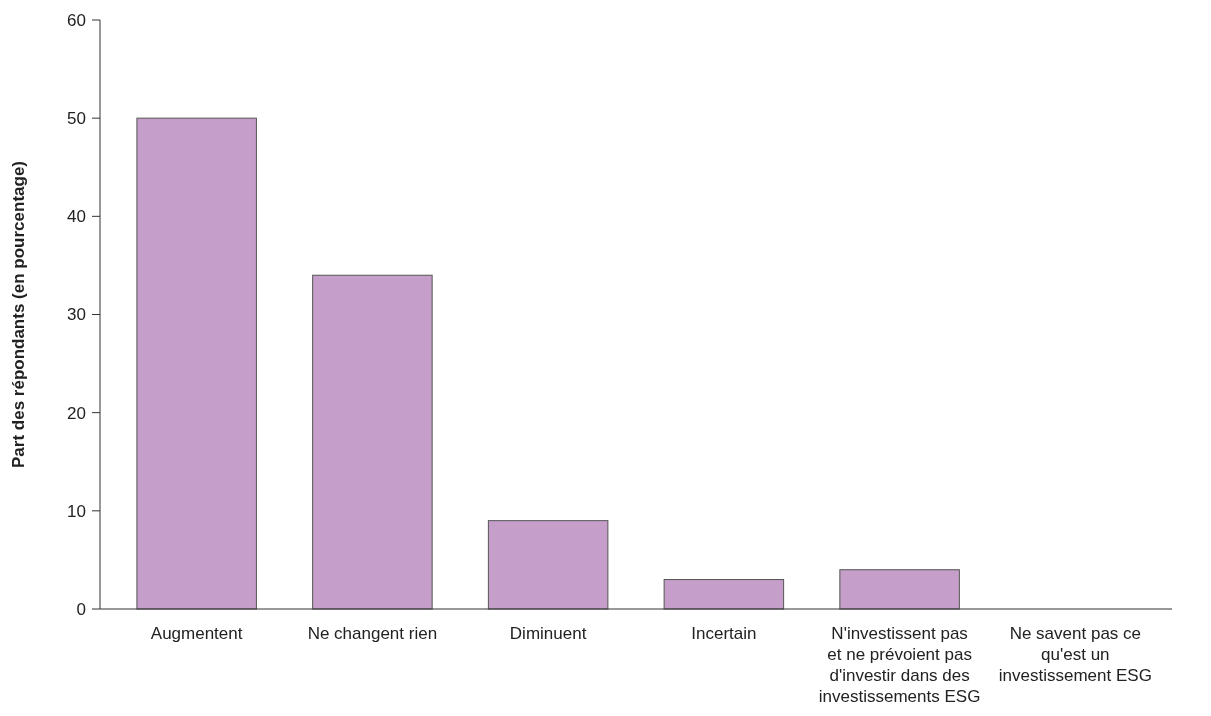  What do you see at coordinates (196, 633) in the screenshot?
I see `x-tick-label: Augmentent` at bounding box center [196, 633].